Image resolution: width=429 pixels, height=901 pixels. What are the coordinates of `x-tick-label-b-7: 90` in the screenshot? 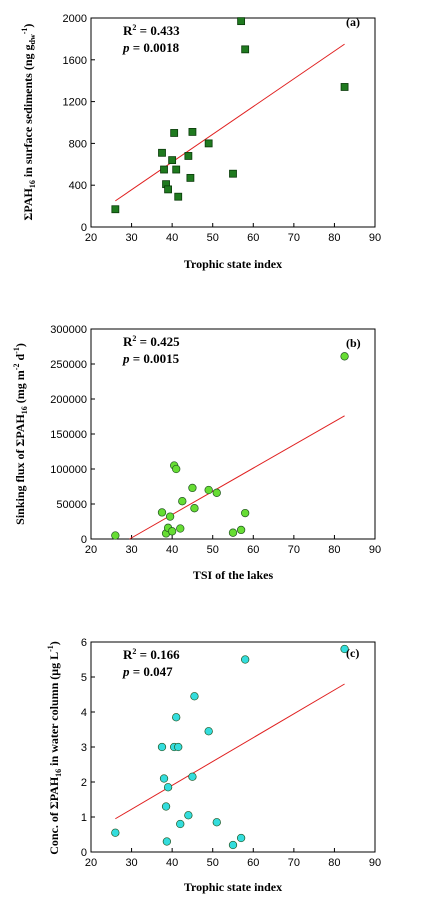 It's located at (375, 550).